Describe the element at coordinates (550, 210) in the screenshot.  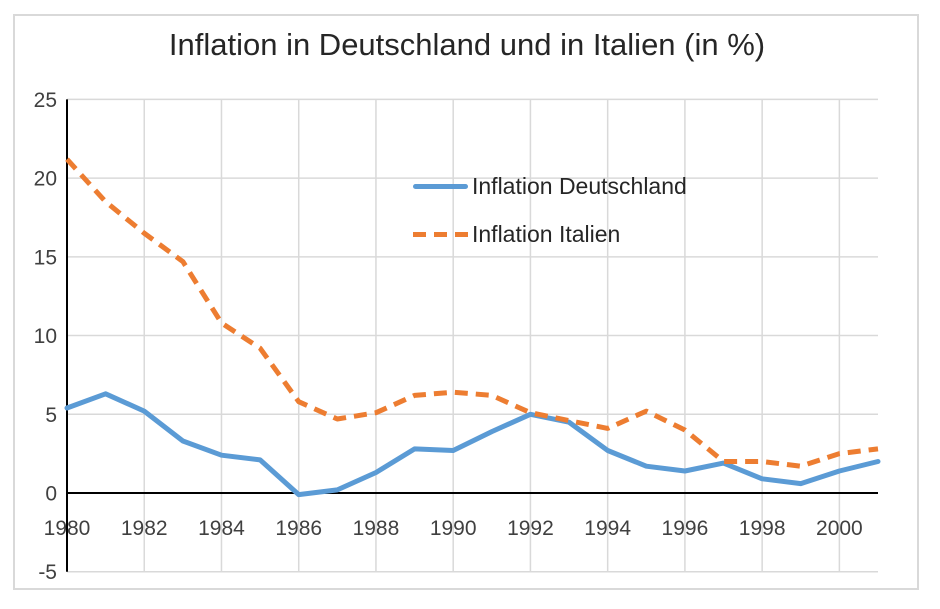
I see `legend: Inflation Deutschland Inflation Italien` at that location.